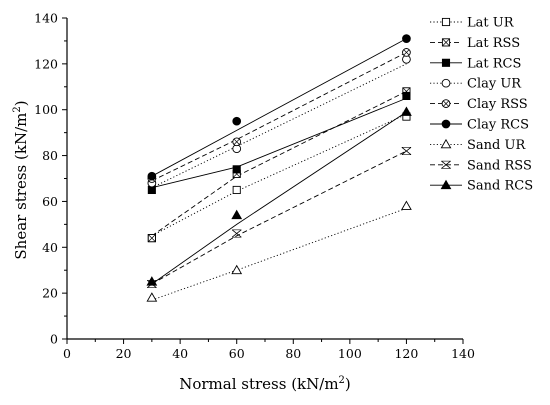 Image resolution: width=550 pixels, height=405 pixels. I want to click on legend-item-lat-rcs: Lat RCS, so click(475, 63).